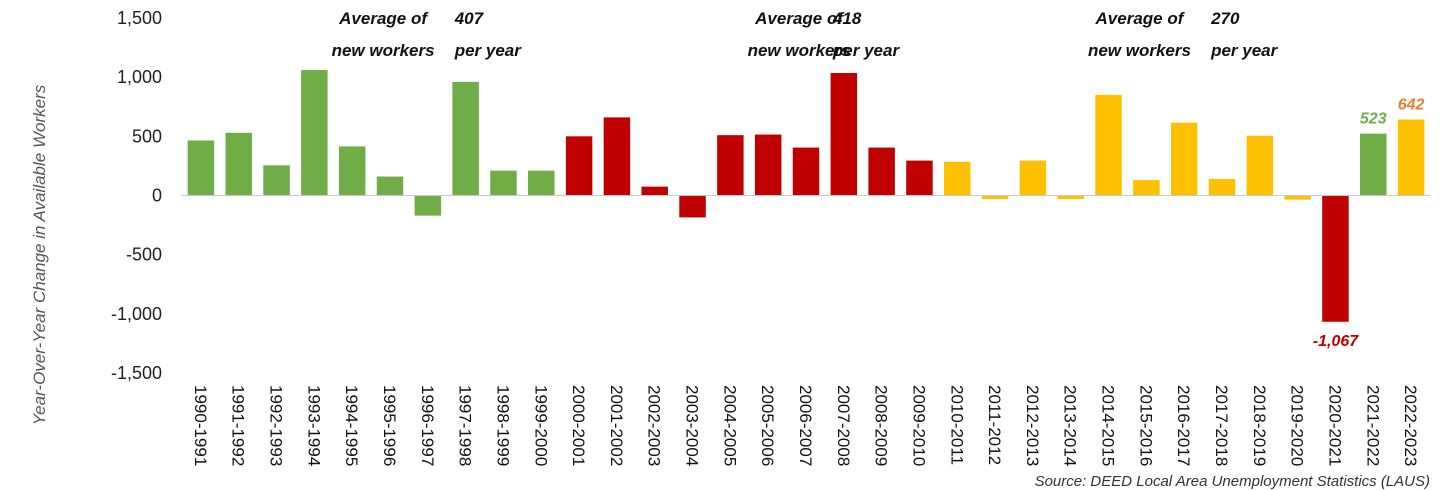 The width and height of the screenshot is (1445, 490). What do you see at coordinates (1225, 18) in the screenshot?
I see `annotation-text: 270` at bounding box center [1225, 18].